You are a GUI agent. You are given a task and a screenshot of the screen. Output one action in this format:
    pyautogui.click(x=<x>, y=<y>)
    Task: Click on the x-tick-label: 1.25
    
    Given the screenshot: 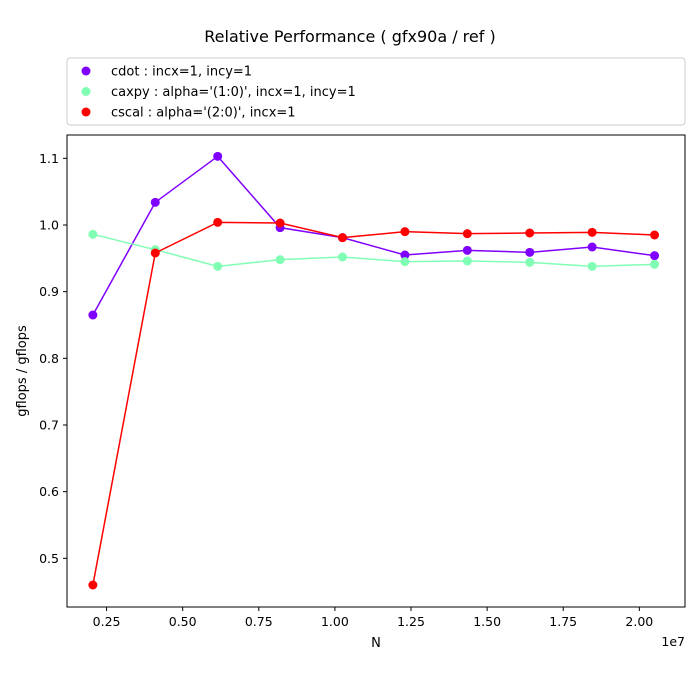 What is the action you would take?
    pyautogui.click(x=411, y=621)
    